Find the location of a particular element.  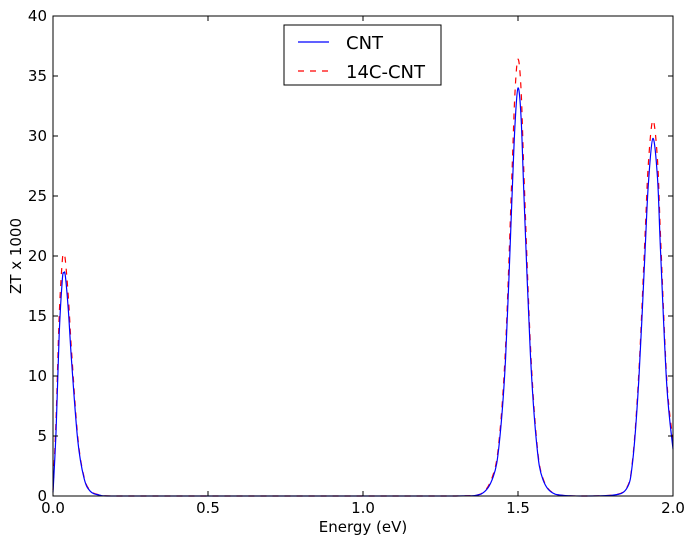

y-tick-label: 10 is located at coordinates (37, 376).